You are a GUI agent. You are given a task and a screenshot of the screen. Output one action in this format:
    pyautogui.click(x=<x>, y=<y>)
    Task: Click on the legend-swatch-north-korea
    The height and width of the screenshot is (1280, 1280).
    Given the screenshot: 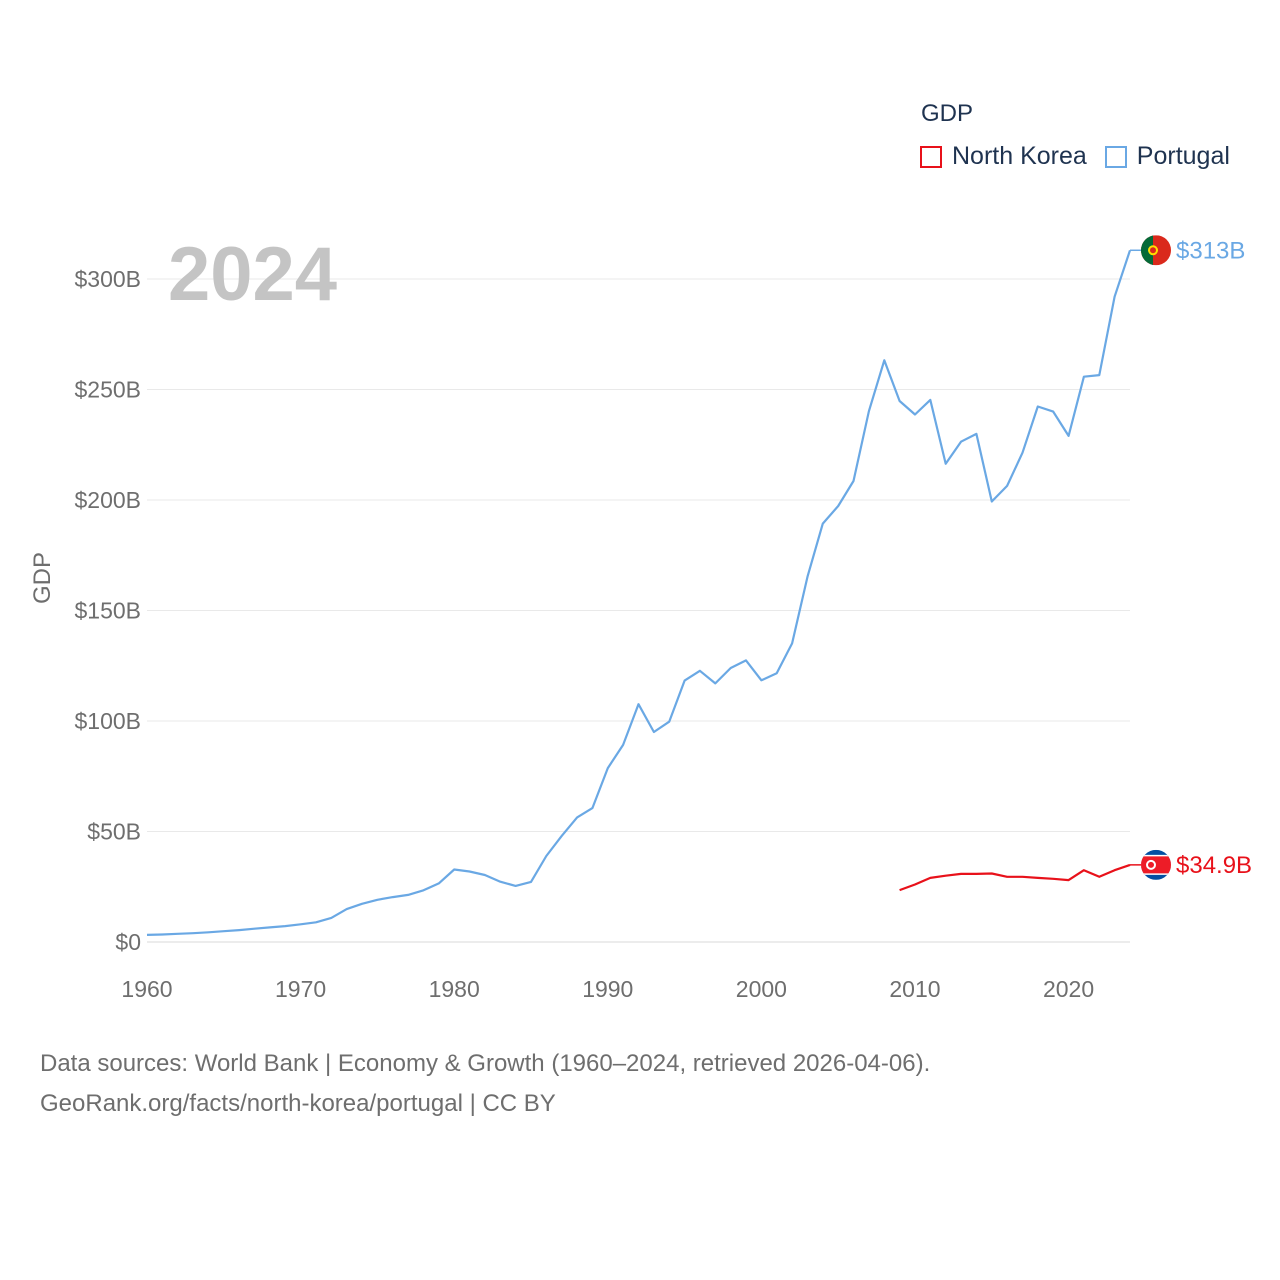 What is the action you would take?
    pyautogui.click(x=931, y=156)
    